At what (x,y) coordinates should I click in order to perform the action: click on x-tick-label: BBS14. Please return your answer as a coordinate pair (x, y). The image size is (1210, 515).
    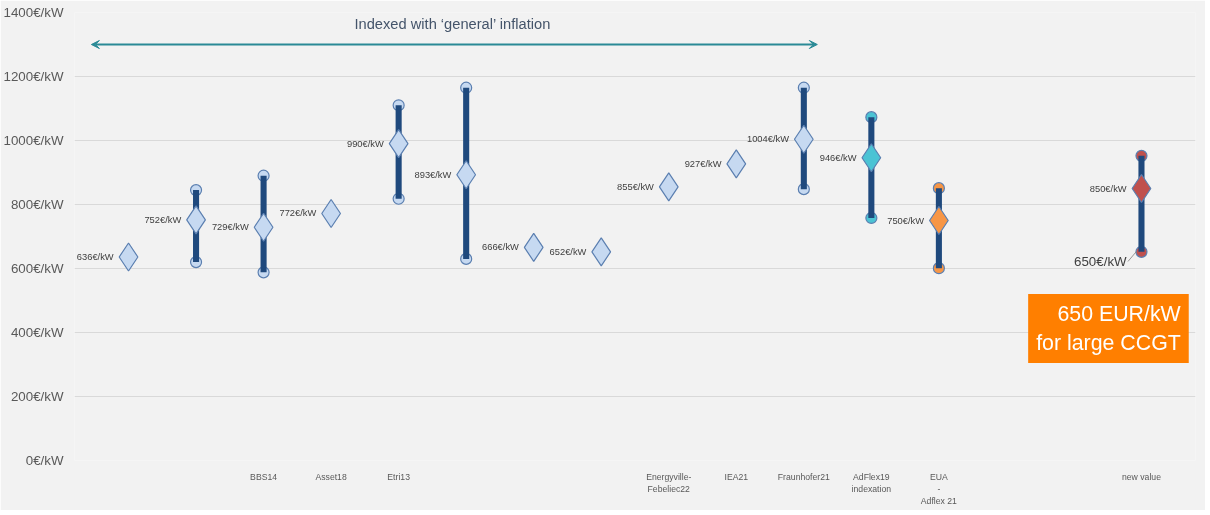
    Looking at the image, I should click on (264, 476).